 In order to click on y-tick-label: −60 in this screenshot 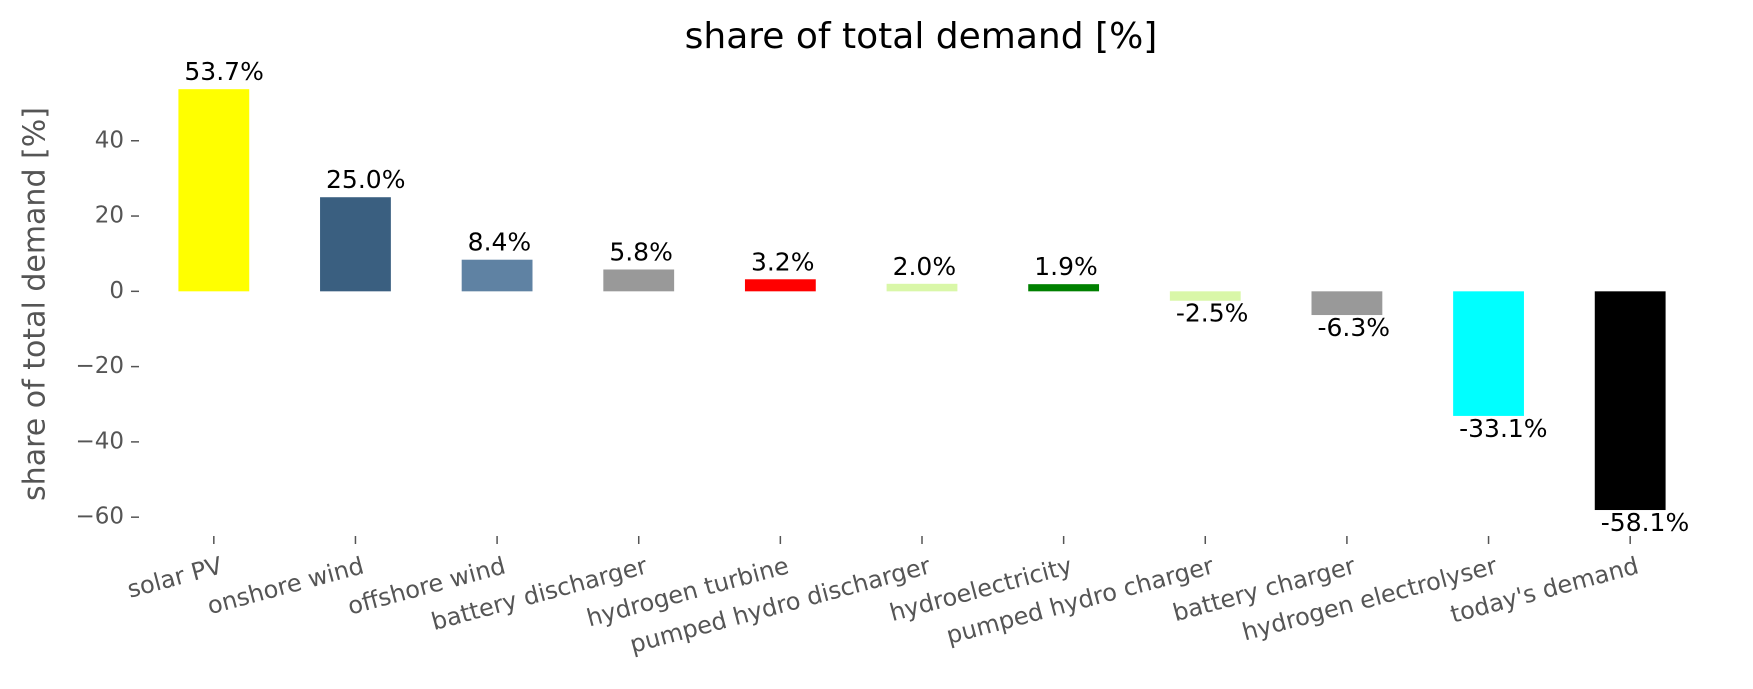, I will do `click(99, 517)`.